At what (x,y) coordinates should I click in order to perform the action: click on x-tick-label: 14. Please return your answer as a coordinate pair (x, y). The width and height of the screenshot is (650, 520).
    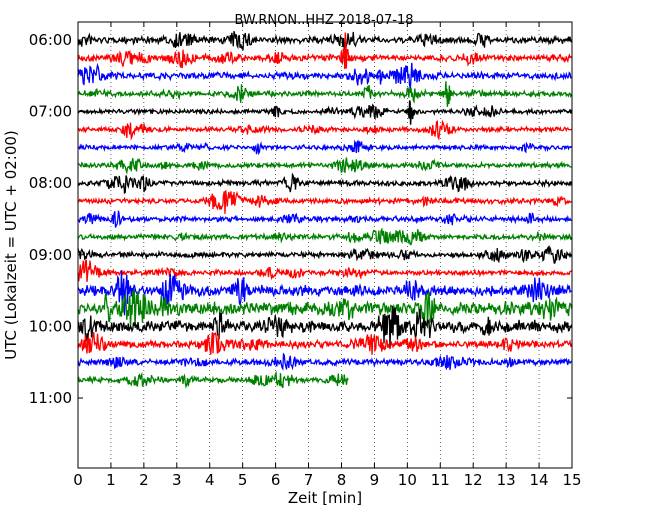
    Looking at the image, I should click on (539, 480).